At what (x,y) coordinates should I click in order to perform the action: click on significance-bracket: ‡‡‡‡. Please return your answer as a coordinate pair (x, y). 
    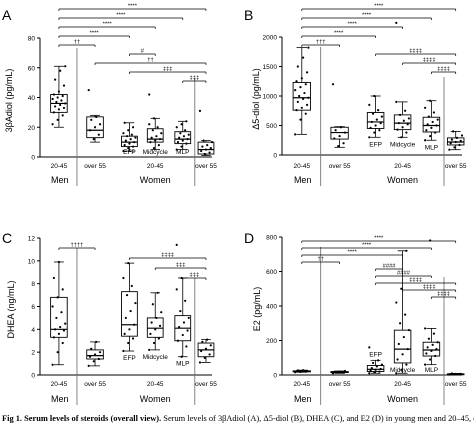
    Looking at the image, I should click on (416, 52).